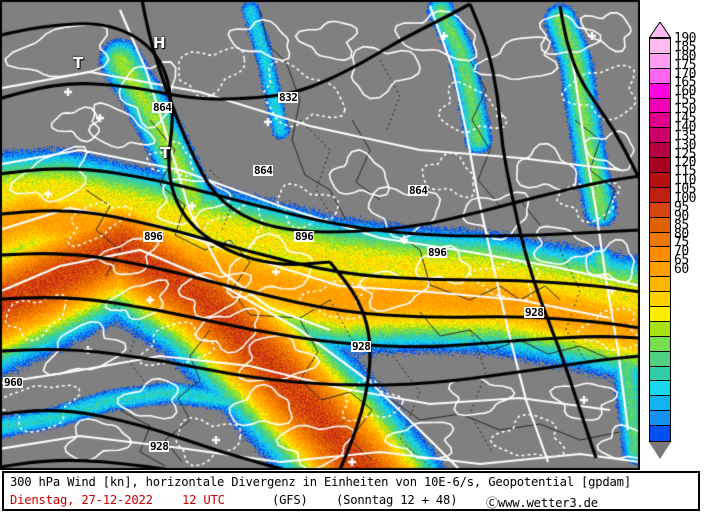 The height and width of the screenshot is (513, 704). I want to click on colorbar-over-arrow-outline-icon, so click(660, 30).